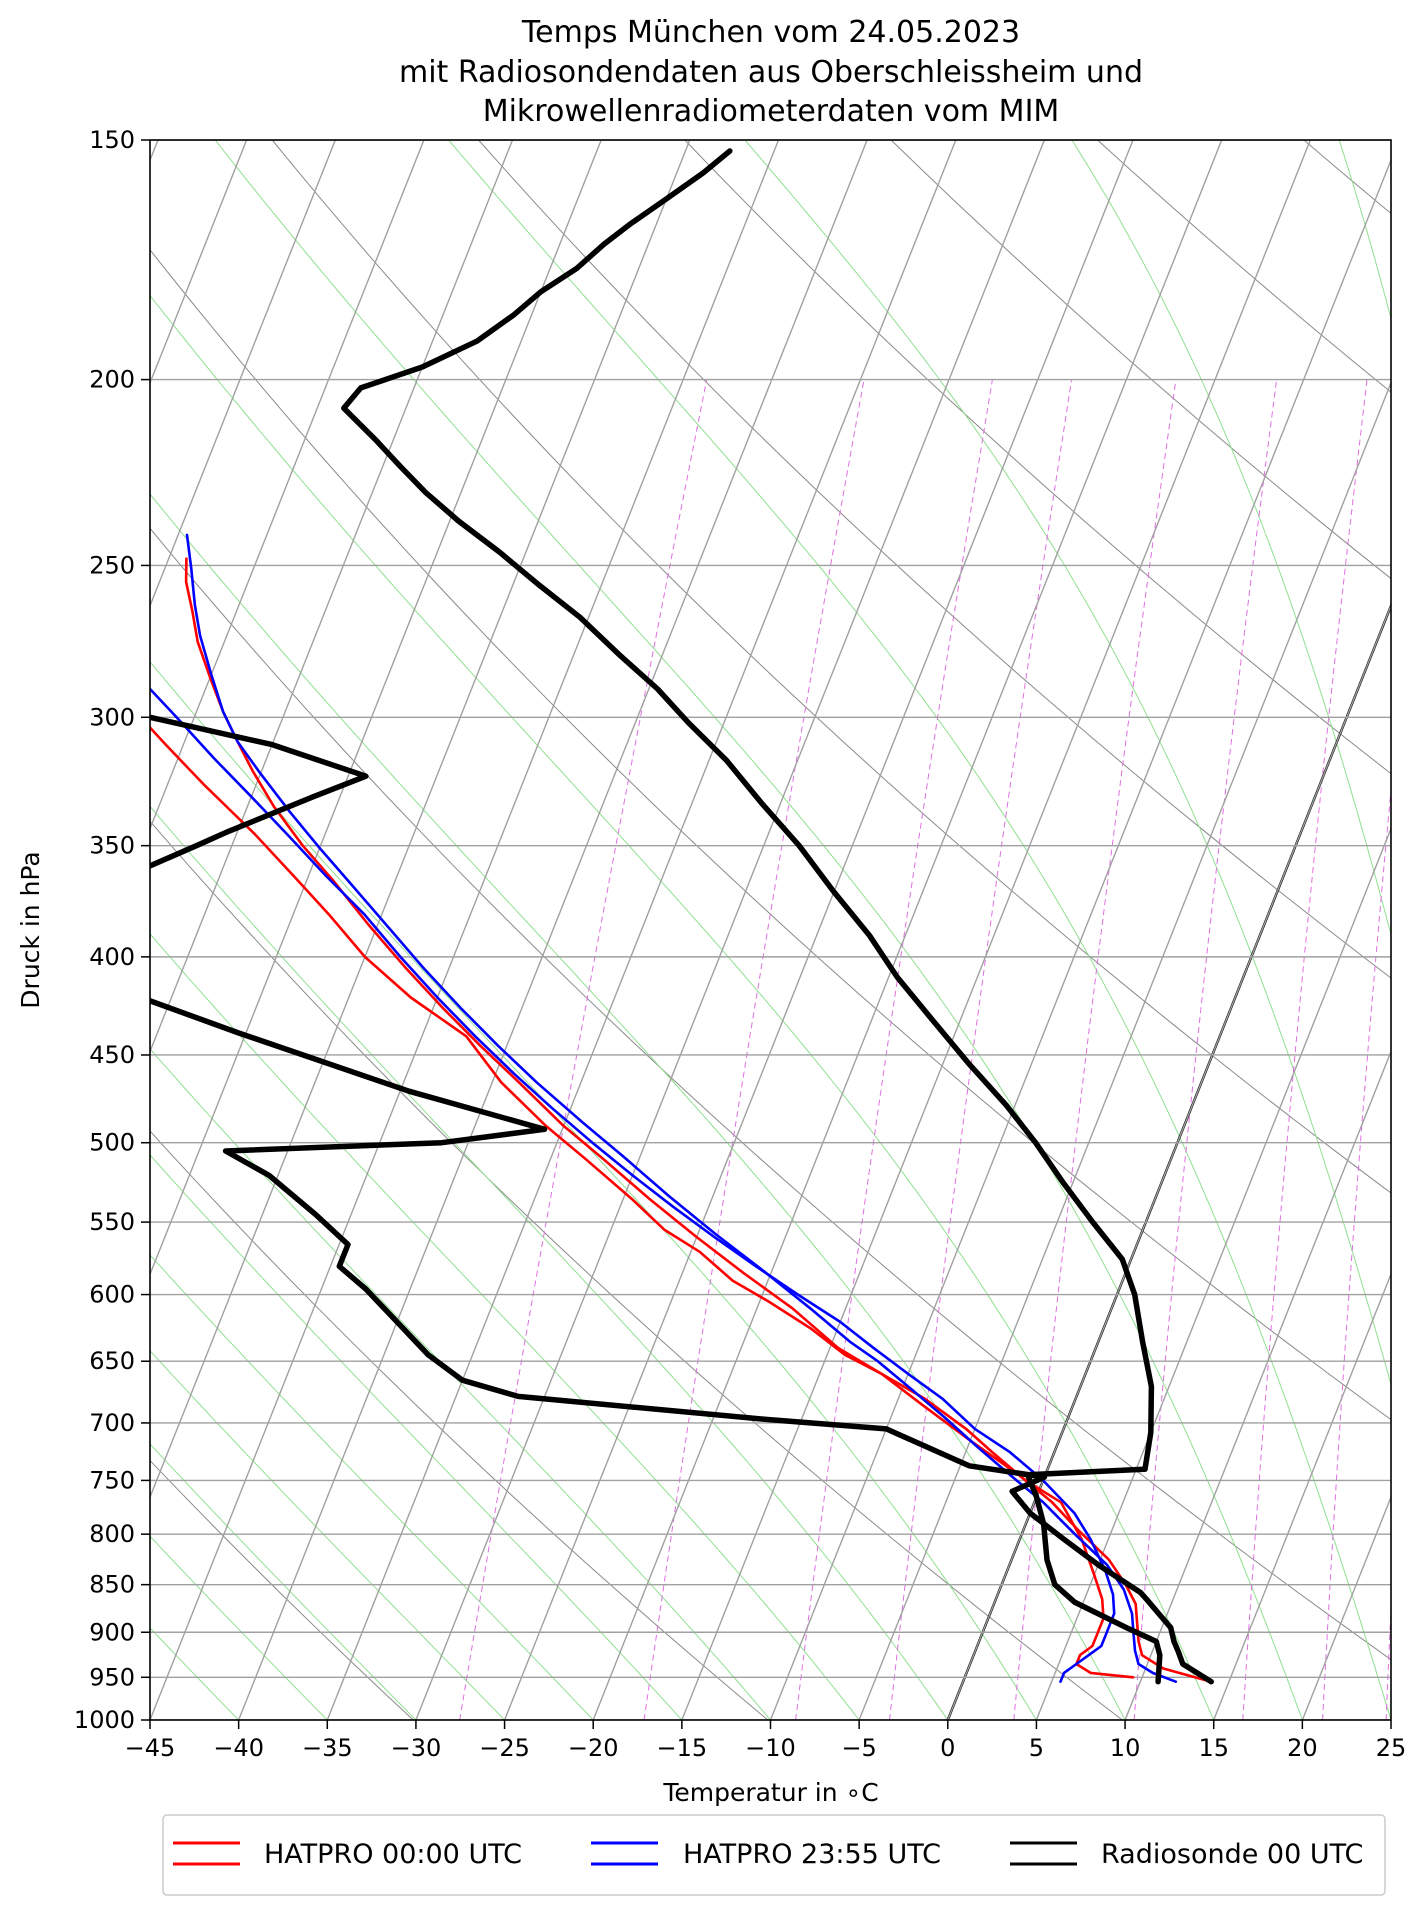  I want to click on x-tick-label: 25, so click(1391, 1748).